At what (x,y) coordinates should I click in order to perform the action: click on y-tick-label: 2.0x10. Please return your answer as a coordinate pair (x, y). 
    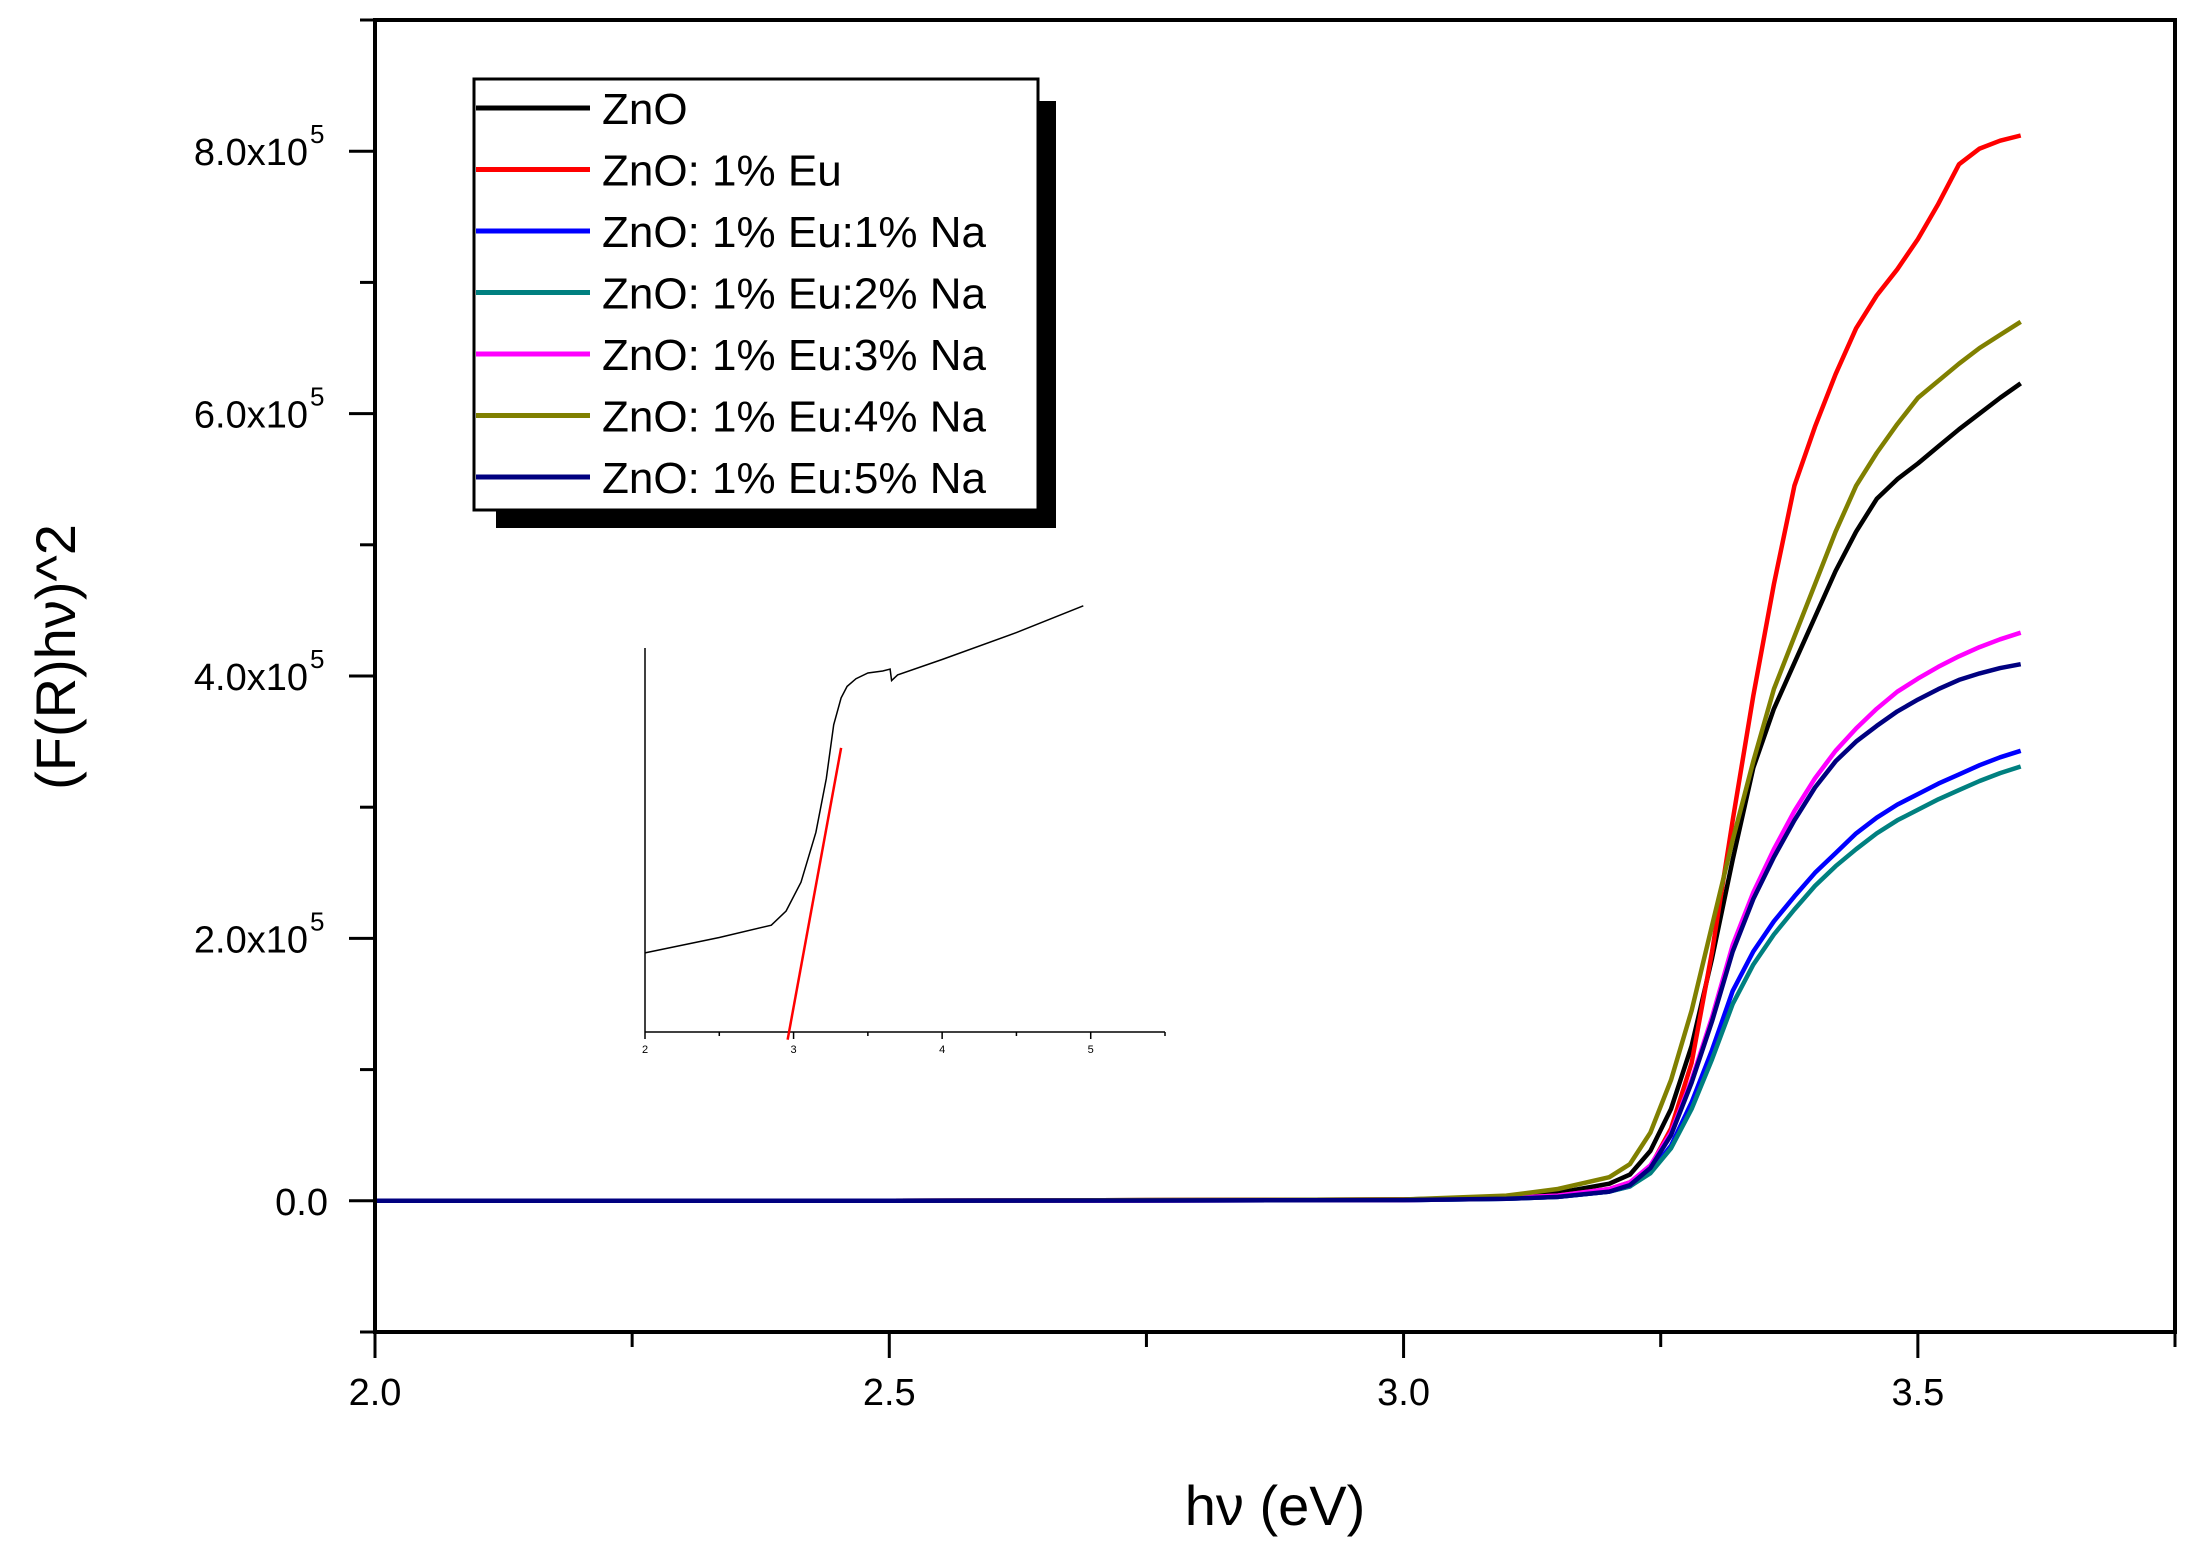
    Looking at the image, I should click on (251, 940).